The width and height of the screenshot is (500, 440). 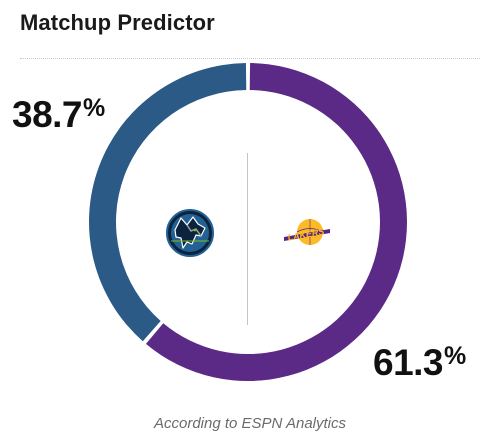 What do you see at coordinates (455, 356) in the screenshot?
I see `right-team-pct-symbol: %` at bounding box center [455, 356].